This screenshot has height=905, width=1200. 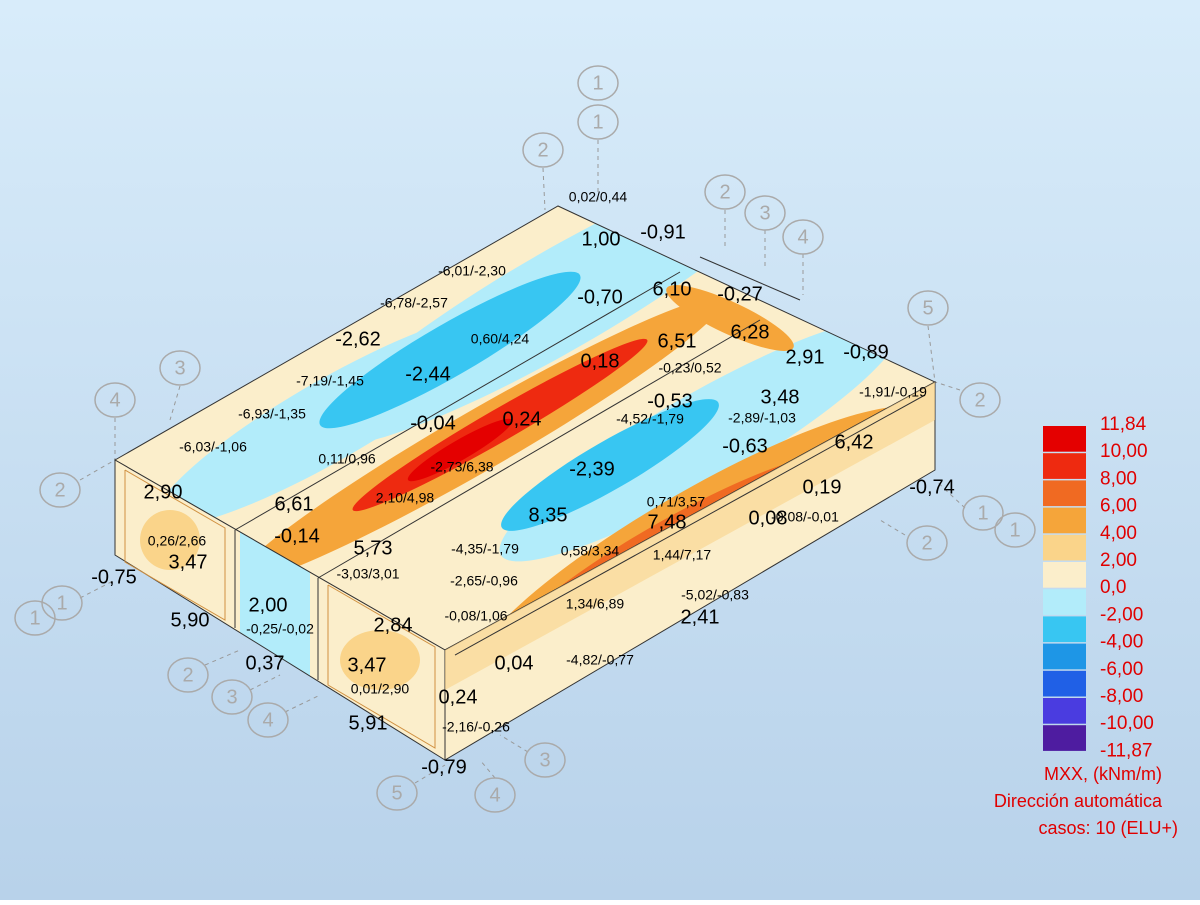 I want to click on legend-label: -11,87, so click(x=1126, y=750).